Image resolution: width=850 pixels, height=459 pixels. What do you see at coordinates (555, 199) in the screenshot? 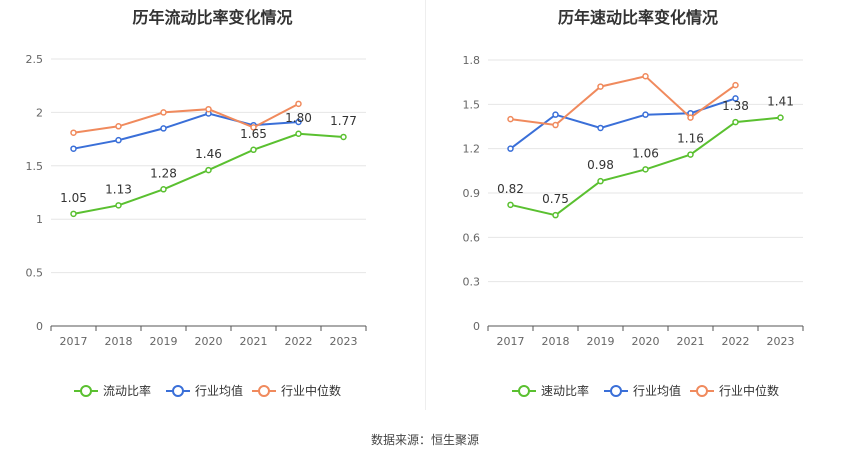
I see `data-label: 0.75` at bounding box center [555, 199].